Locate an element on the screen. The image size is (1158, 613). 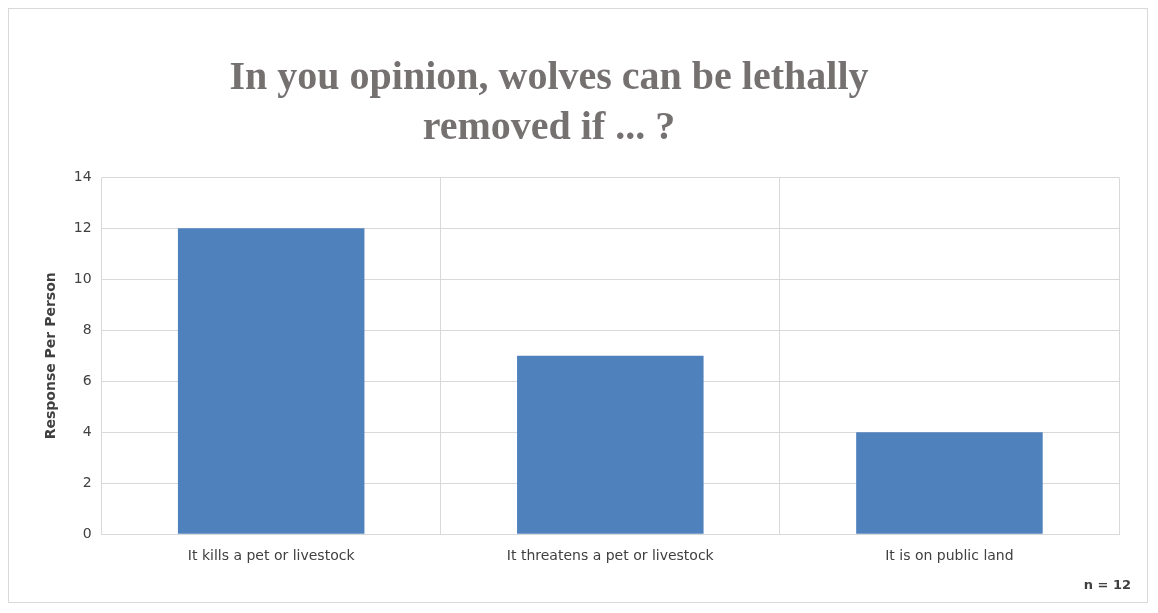
y-tick-label: 0 is located at coordinates (87, 532).